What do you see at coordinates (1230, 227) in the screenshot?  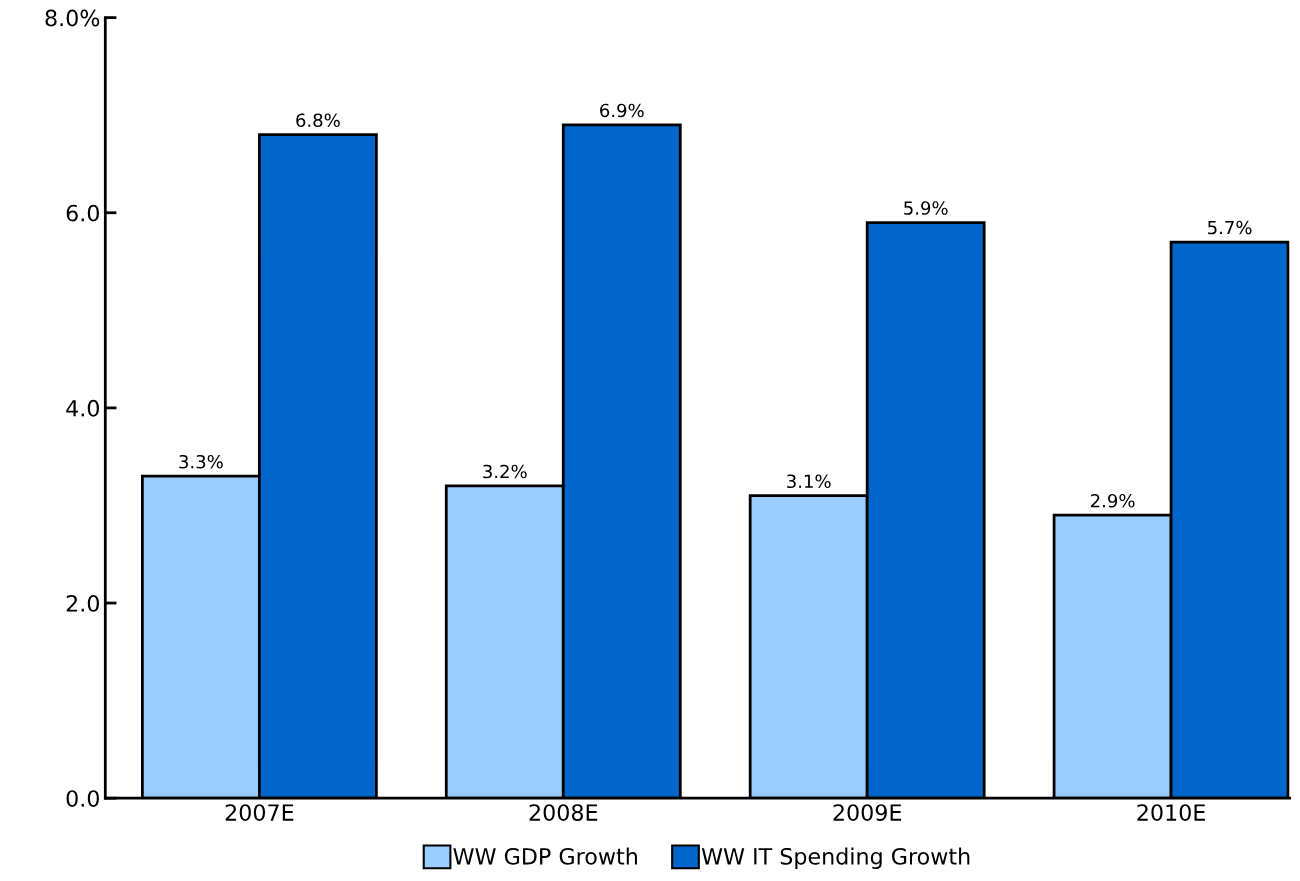 I see `data-label: 5.7%` at bounding box center [1230, 227].